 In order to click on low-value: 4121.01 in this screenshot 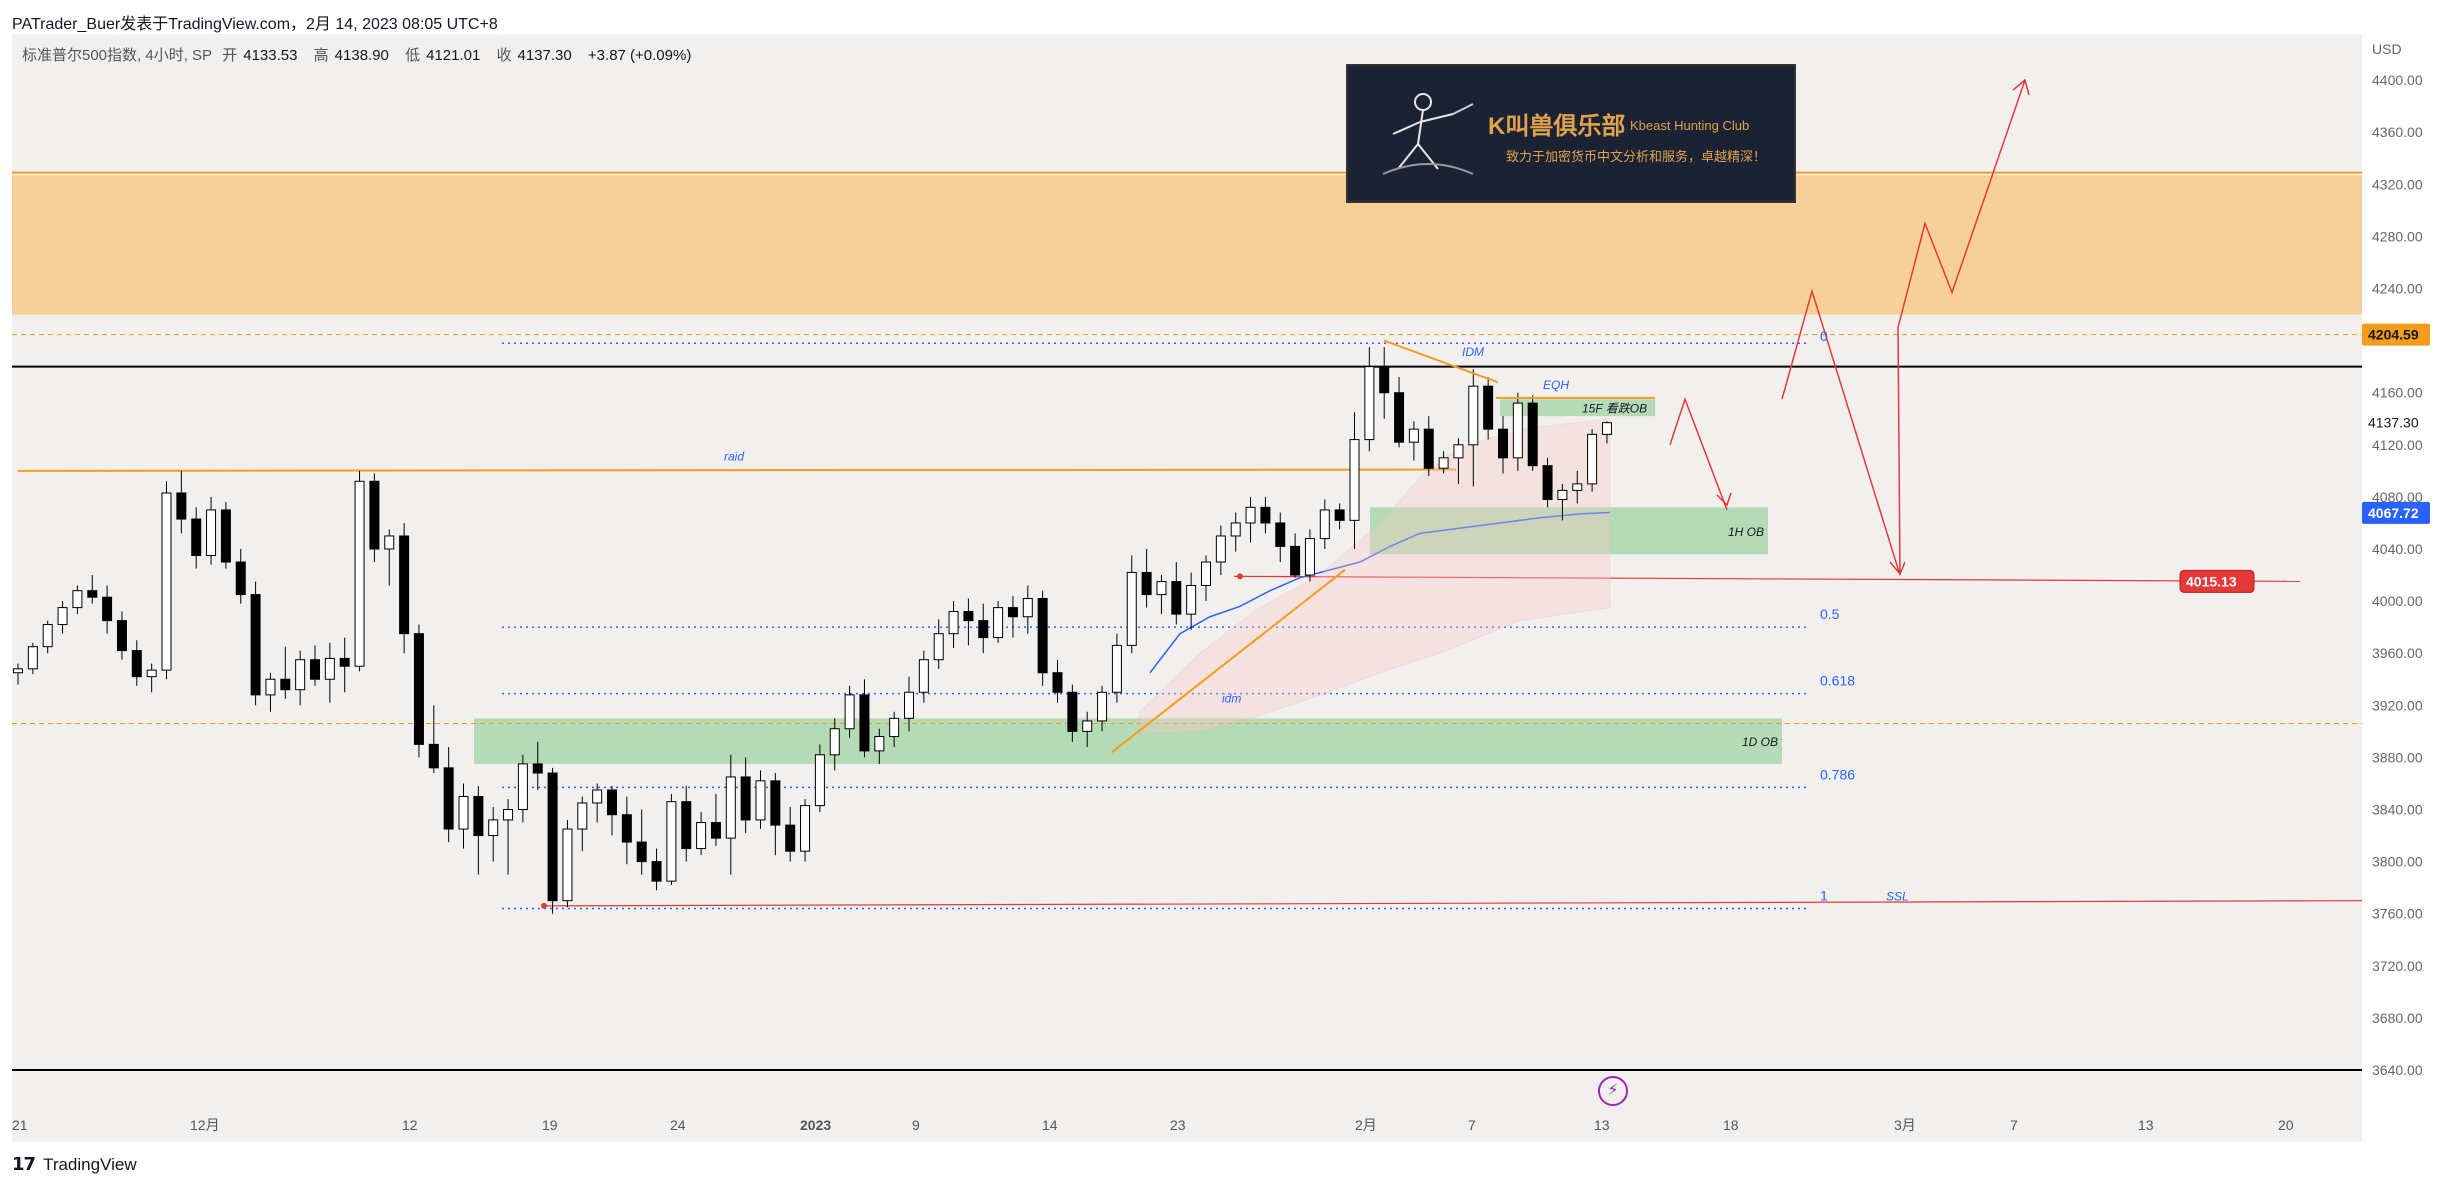, I will do `click(453, 55)`.